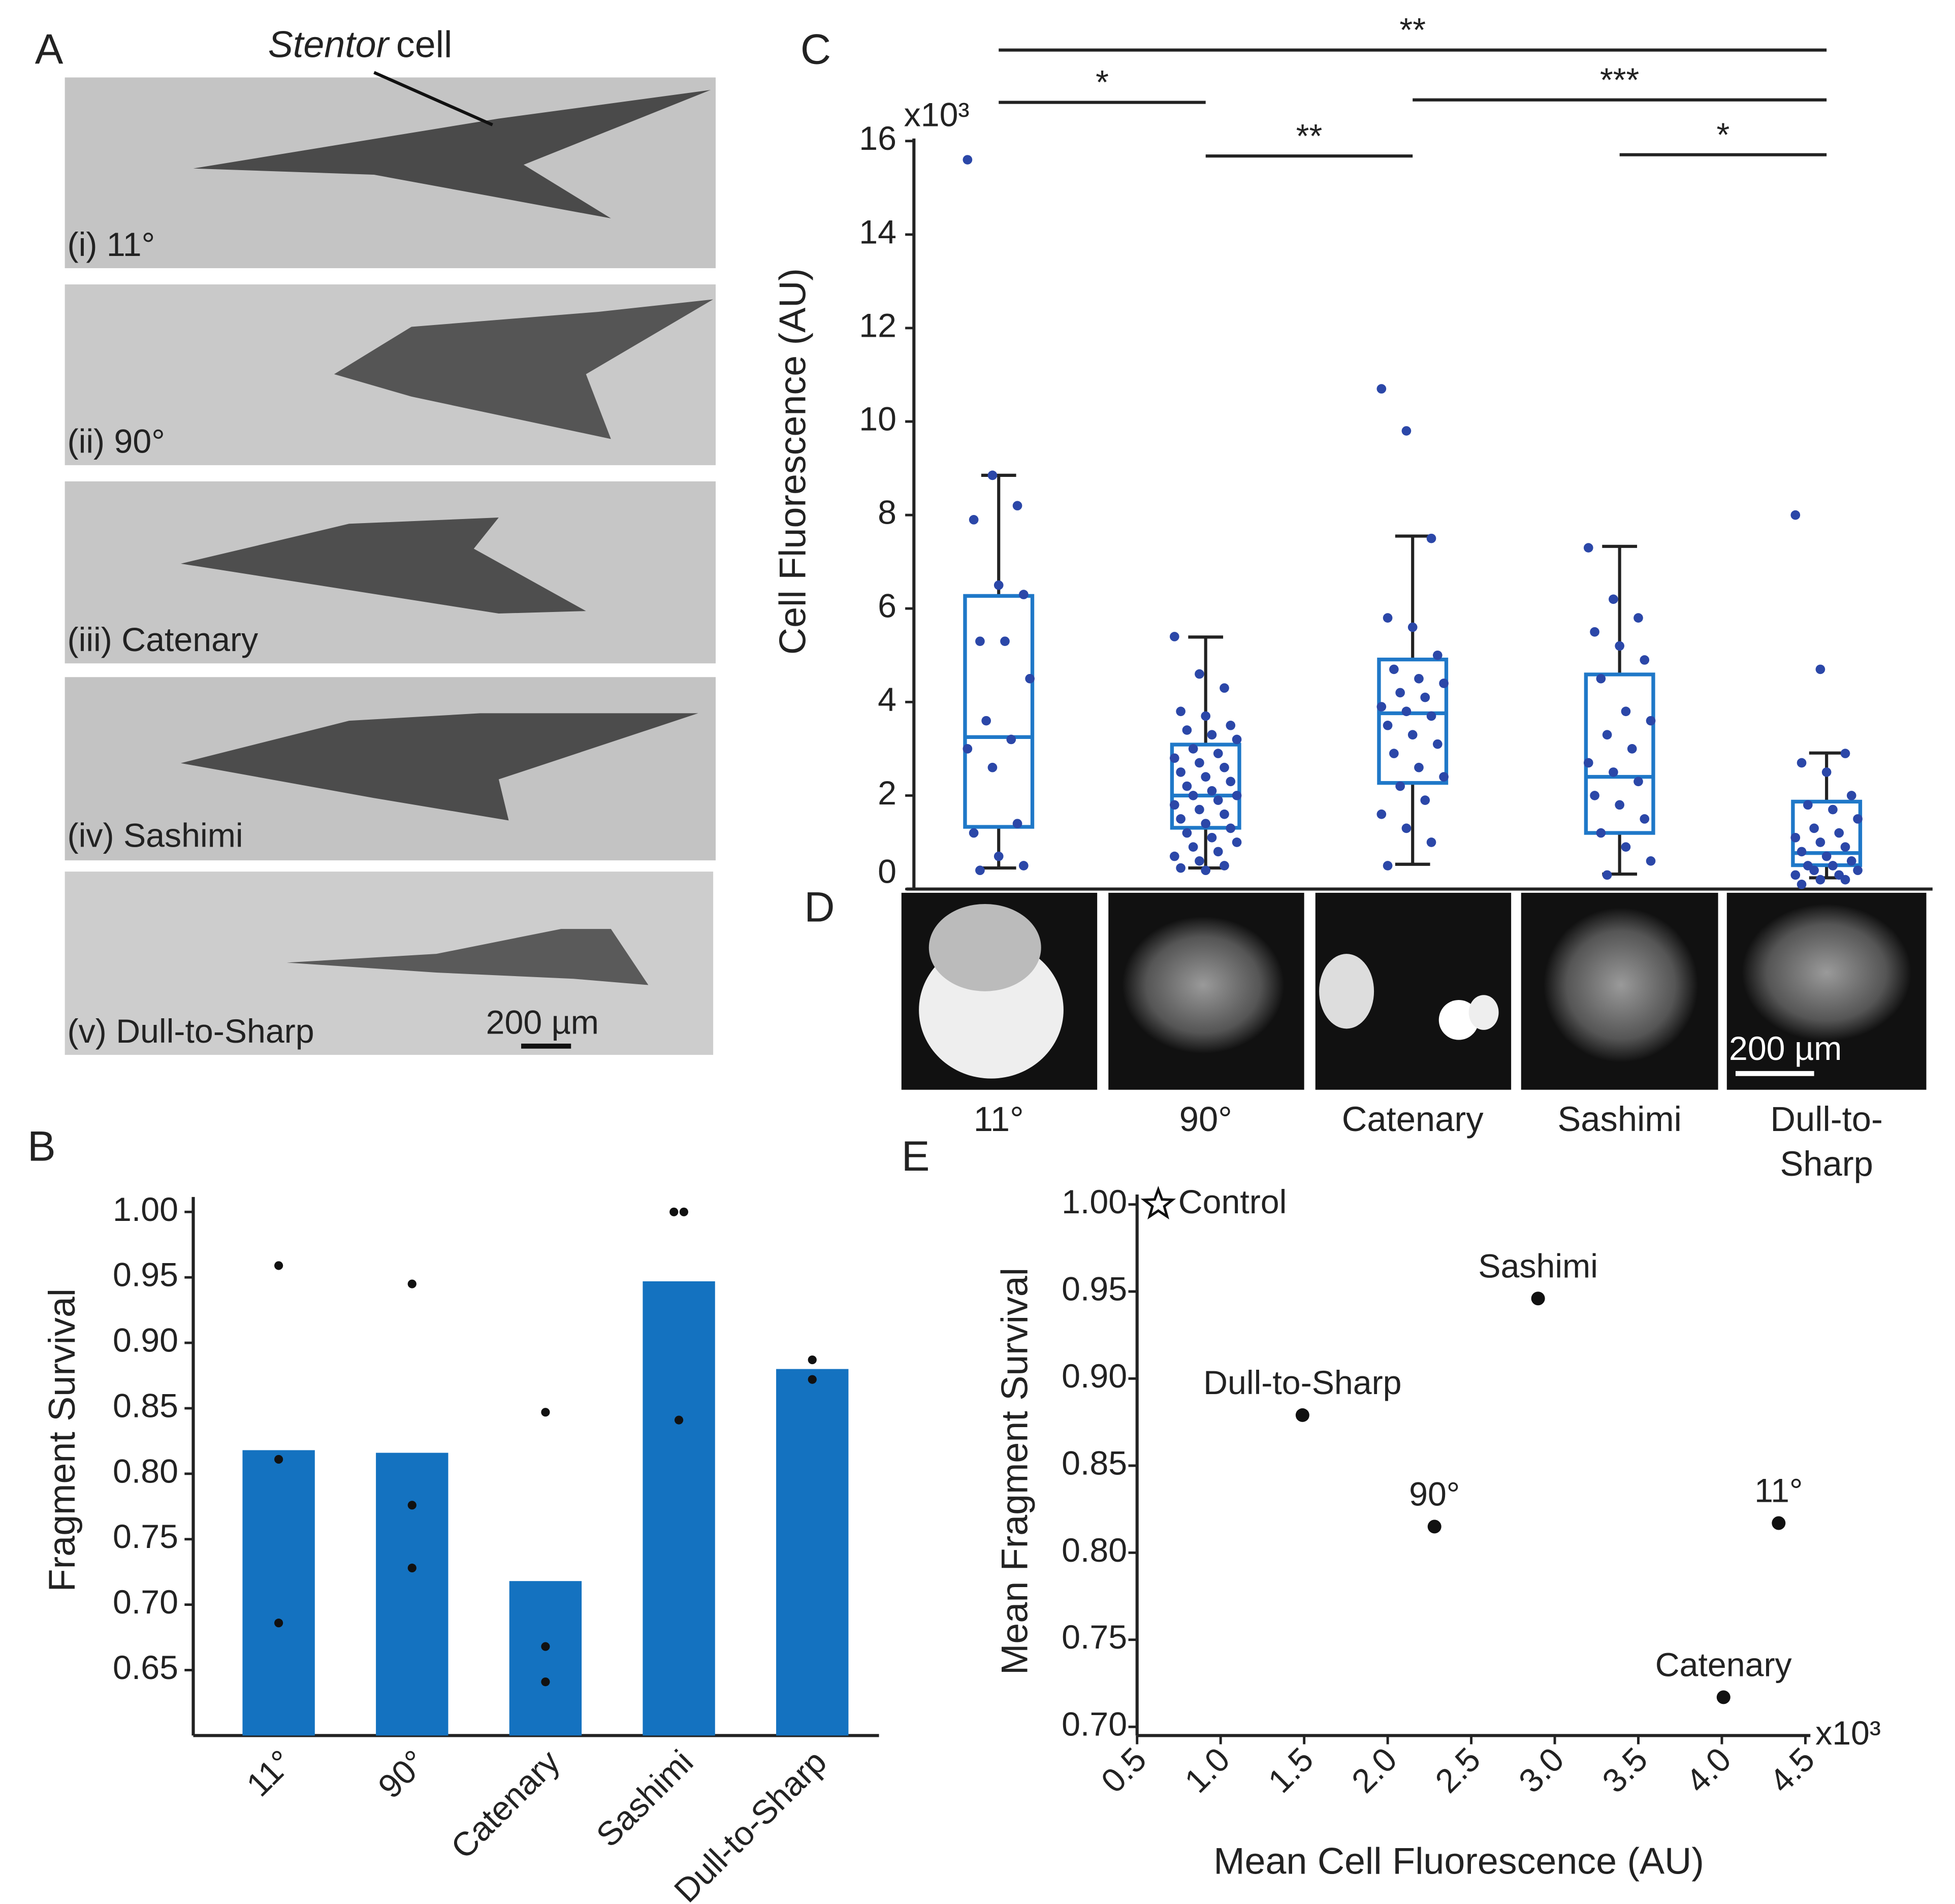  What do you see at coordinates (1412, 30) in the screenshot?
I see `significance-label: **` at bounding box center [1412, 30].